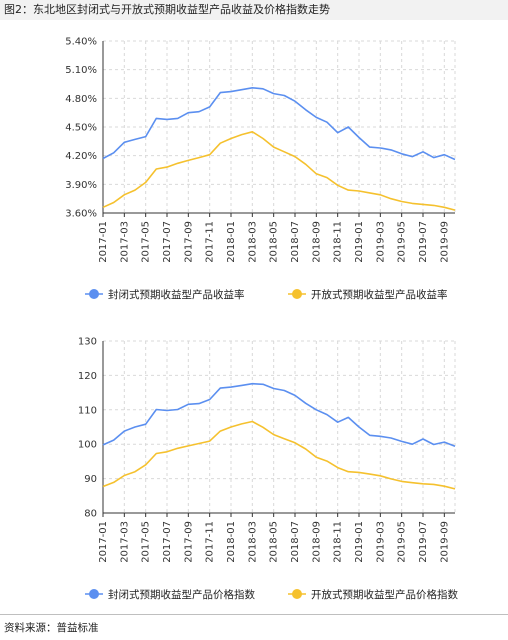 The image size is (508, 640). Describe the element at coordinates (87, 376) in the screenshot. I see `y-tick-label: 120` at that location.